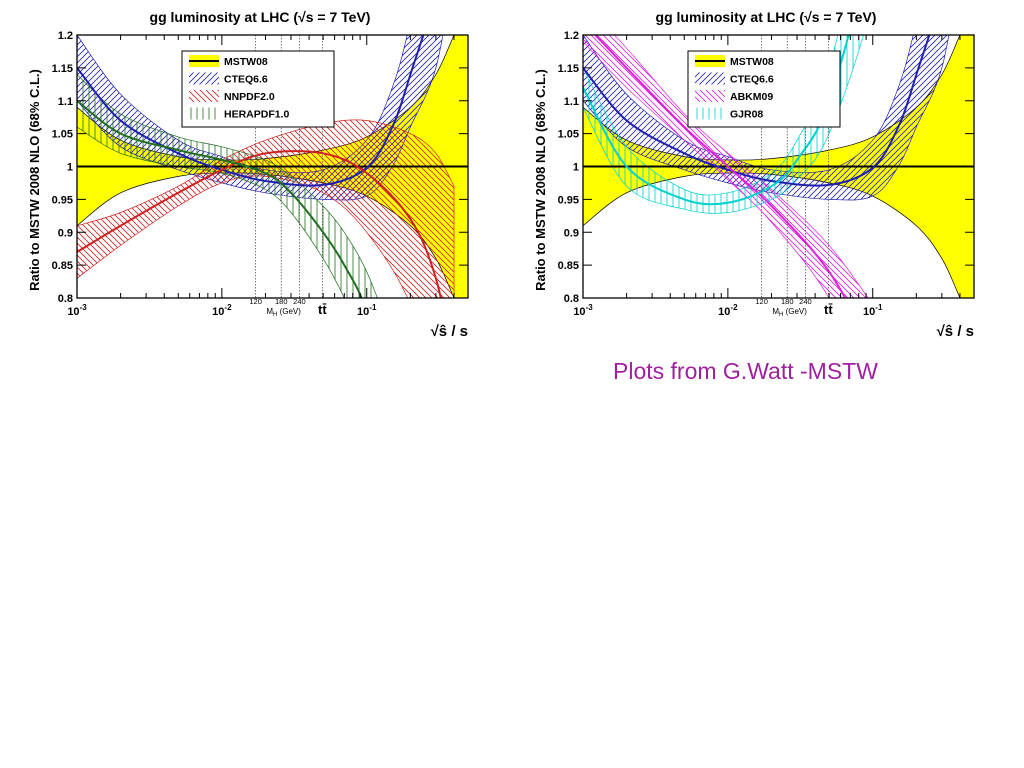 This screenshot has width=1024, height=768. Describe the element at coordinates (745, 371) in the screenshot. I see `plot-credit: Plots from G.Watt -MSTW` at that location.